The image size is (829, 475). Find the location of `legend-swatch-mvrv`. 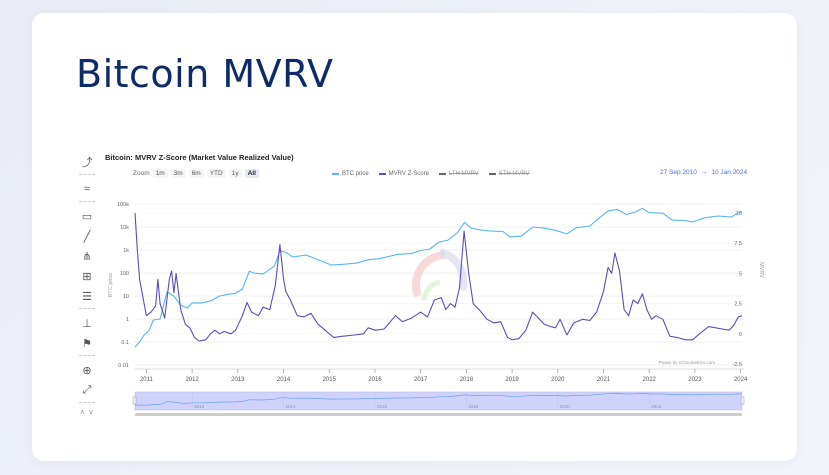

legend-swatch-mvrv is located at coordinates (382, 174).